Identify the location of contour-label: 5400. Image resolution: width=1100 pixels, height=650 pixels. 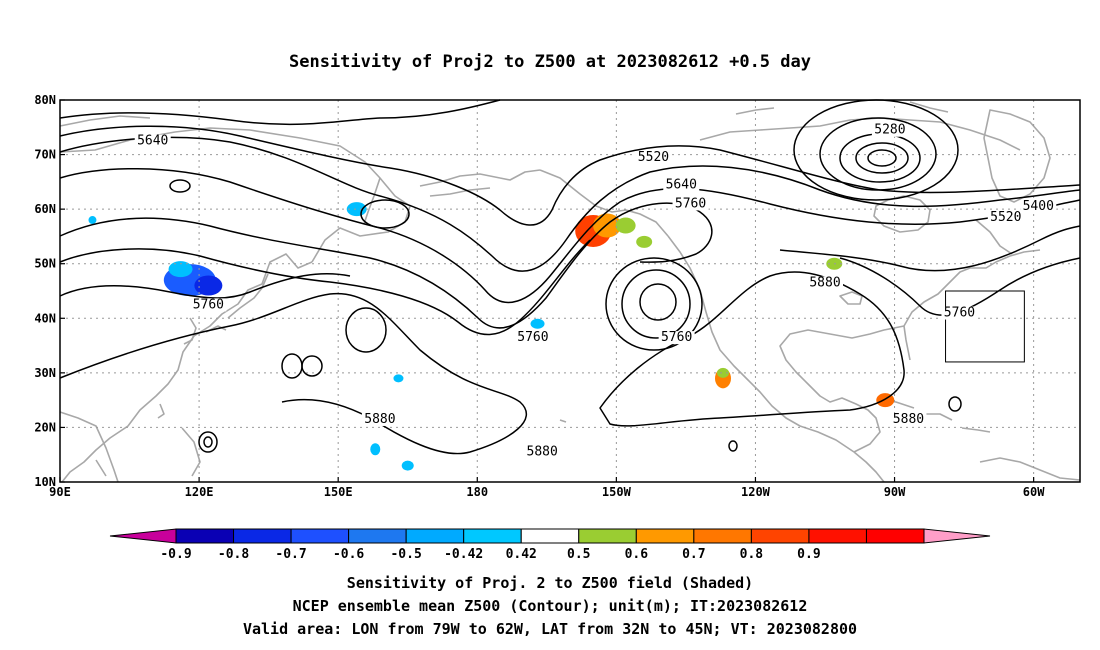
(1038, 206).